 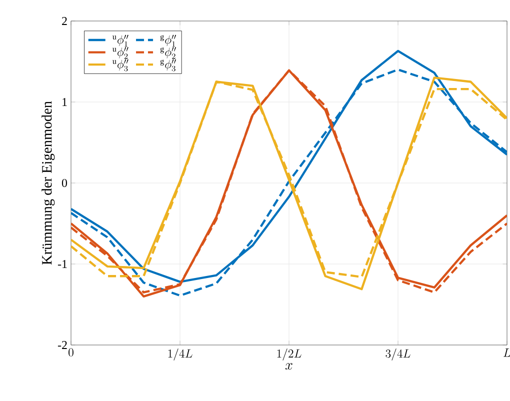 I want to click on legend-label: ${}^{\mathrm{g}}\phi_3''$, so click(x=168, y=65).